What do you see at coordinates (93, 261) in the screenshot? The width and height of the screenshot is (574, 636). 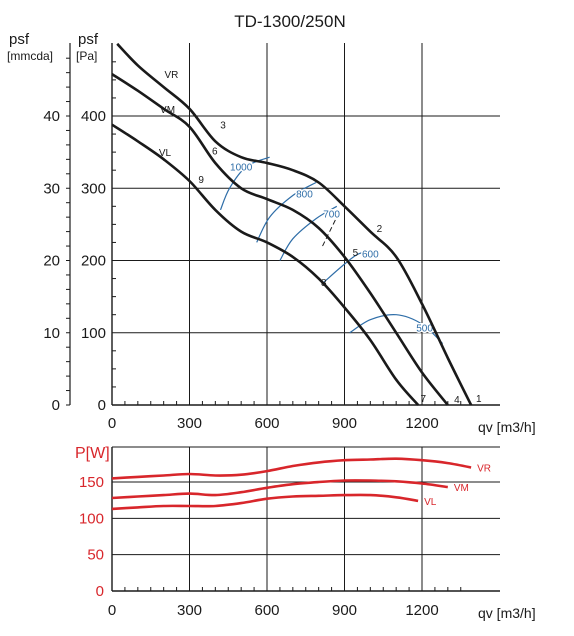 I see `y-tick-label-pa: 200` at bounding box center [93, 261].